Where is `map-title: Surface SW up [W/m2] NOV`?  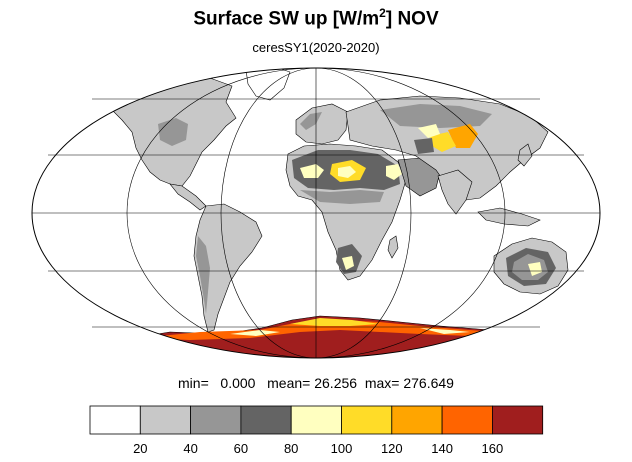 map-title: Surface SW up [W/m2] NOV is located at coordinates (316, 18).